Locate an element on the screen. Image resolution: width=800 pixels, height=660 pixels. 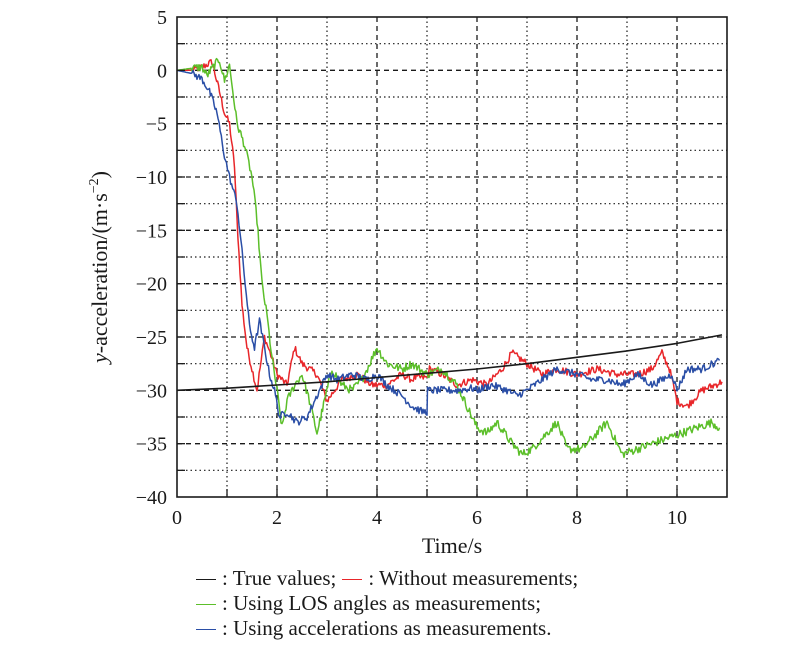
x-tick-label: 6 is located at coordinates (477, 518).